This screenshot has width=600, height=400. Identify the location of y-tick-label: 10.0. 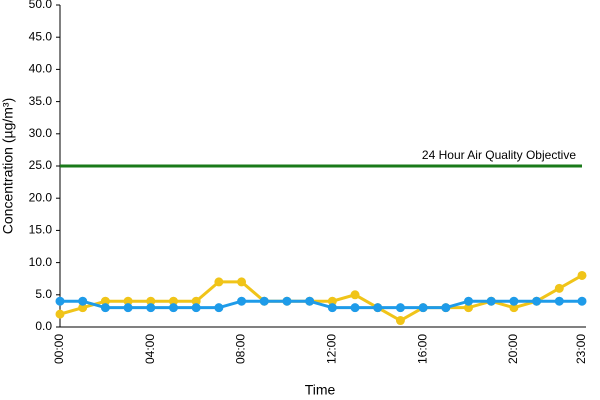
(41, 262).